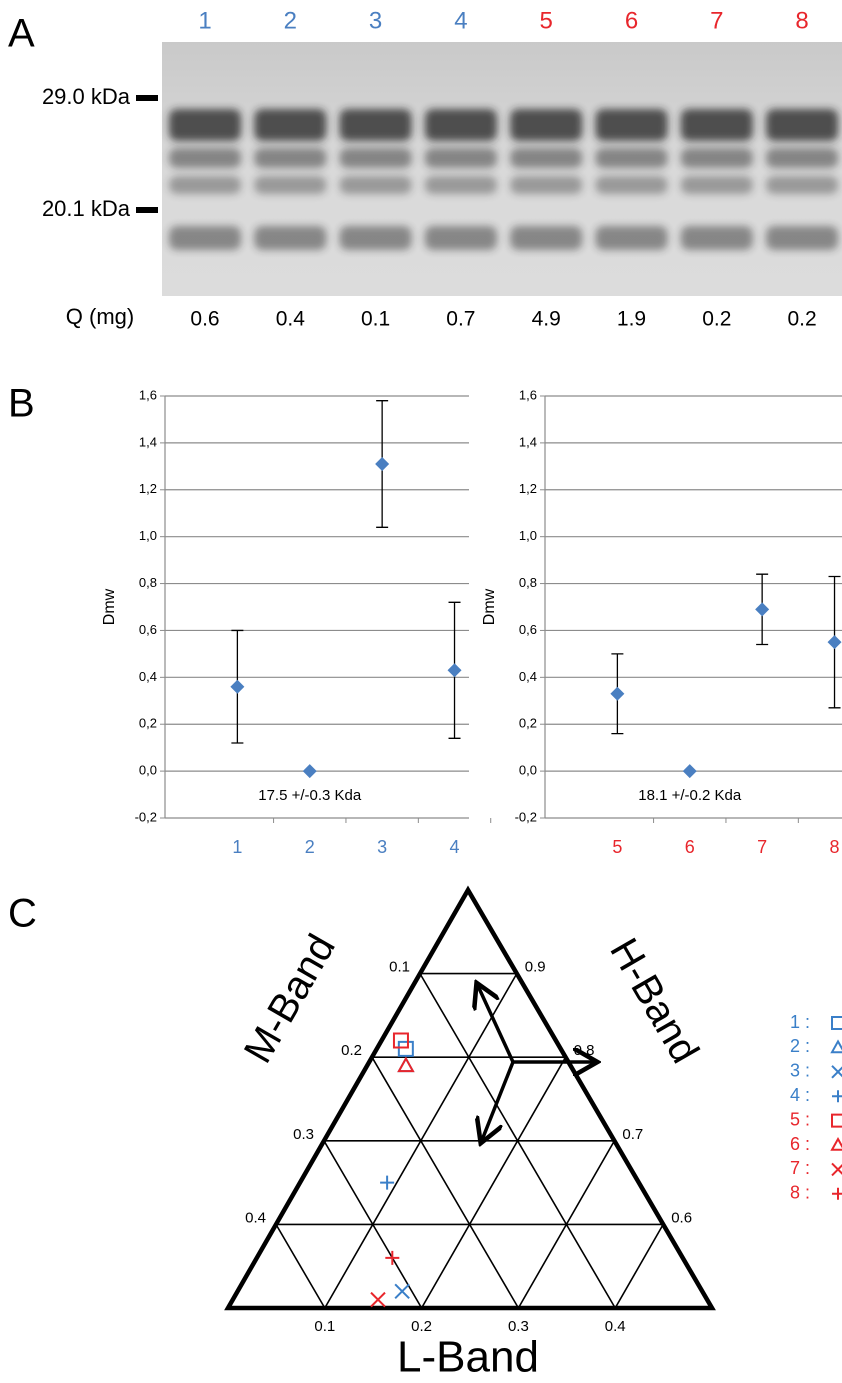  I want to click on legend-label: 6 :, so click(800, 1144).